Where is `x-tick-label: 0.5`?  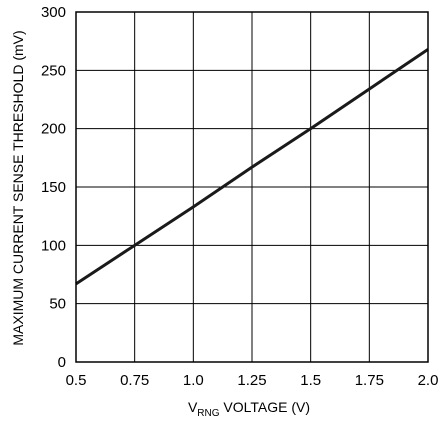 x-tick-label: 0.5 is located at coordinates (76, 380).